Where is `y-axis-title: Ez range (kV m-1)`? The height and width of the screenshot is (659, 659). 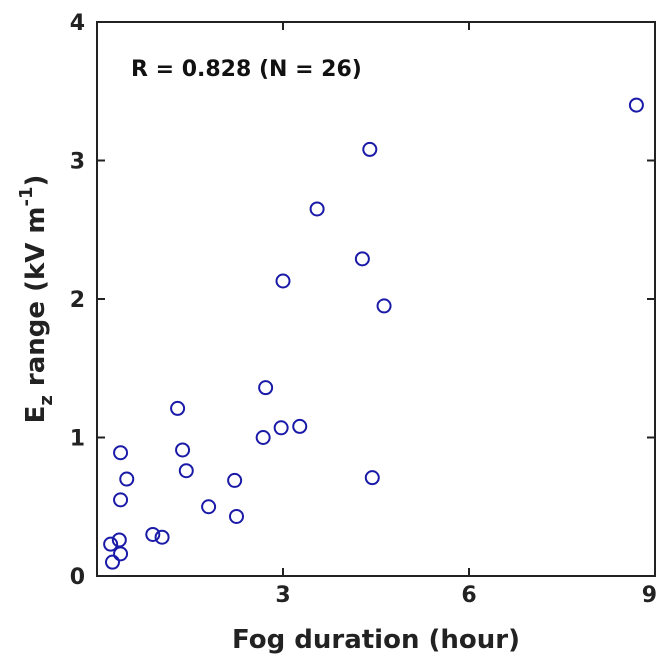
y-axis-title: Ez range (kV m-1) is located at coordinates (36, 299).